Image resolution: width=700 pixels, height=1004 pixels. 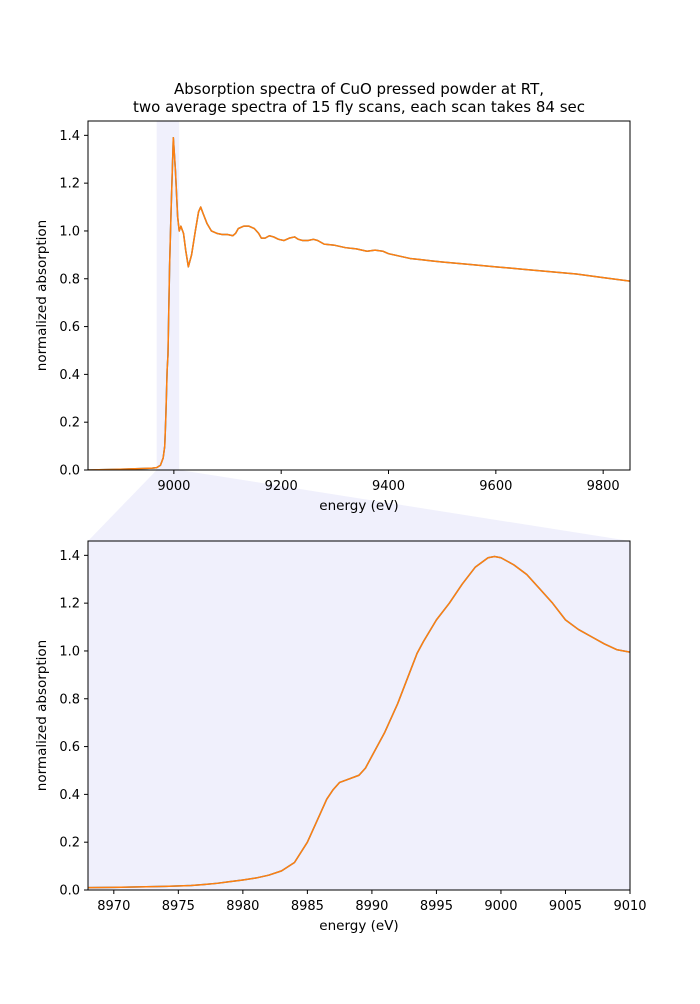 What do you see at coordinates (69, 795) in the screenshot?
I see `zoom-y-tick-label: 0.4` at bounding box center [69, 795].